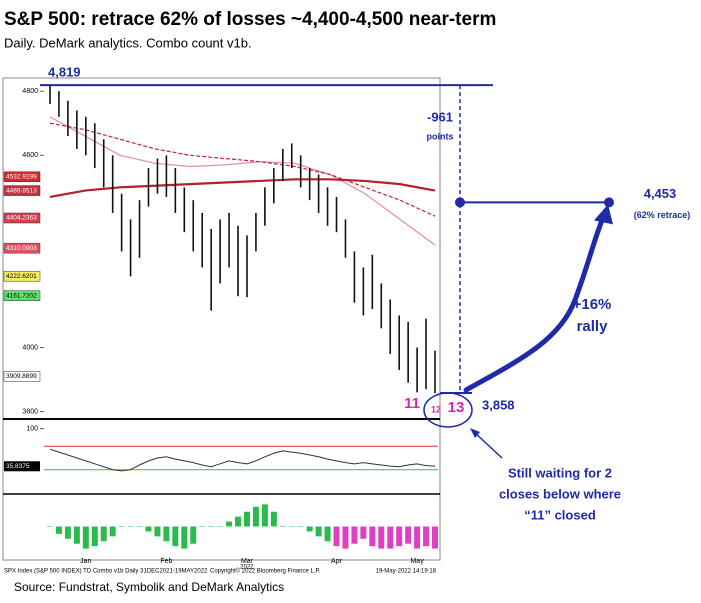 The image size is (701, 603). I want to click on target-label: 4,453, so click(660, 193).